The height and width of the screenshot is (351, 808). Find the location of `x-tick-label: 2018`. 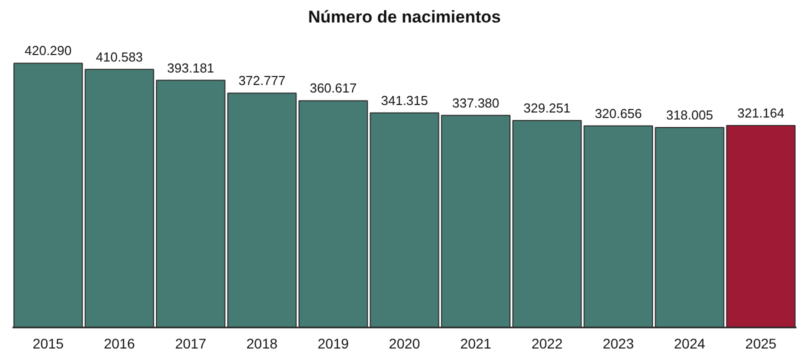

x-tick-label: 2018 is located at coordinates (262, 343).